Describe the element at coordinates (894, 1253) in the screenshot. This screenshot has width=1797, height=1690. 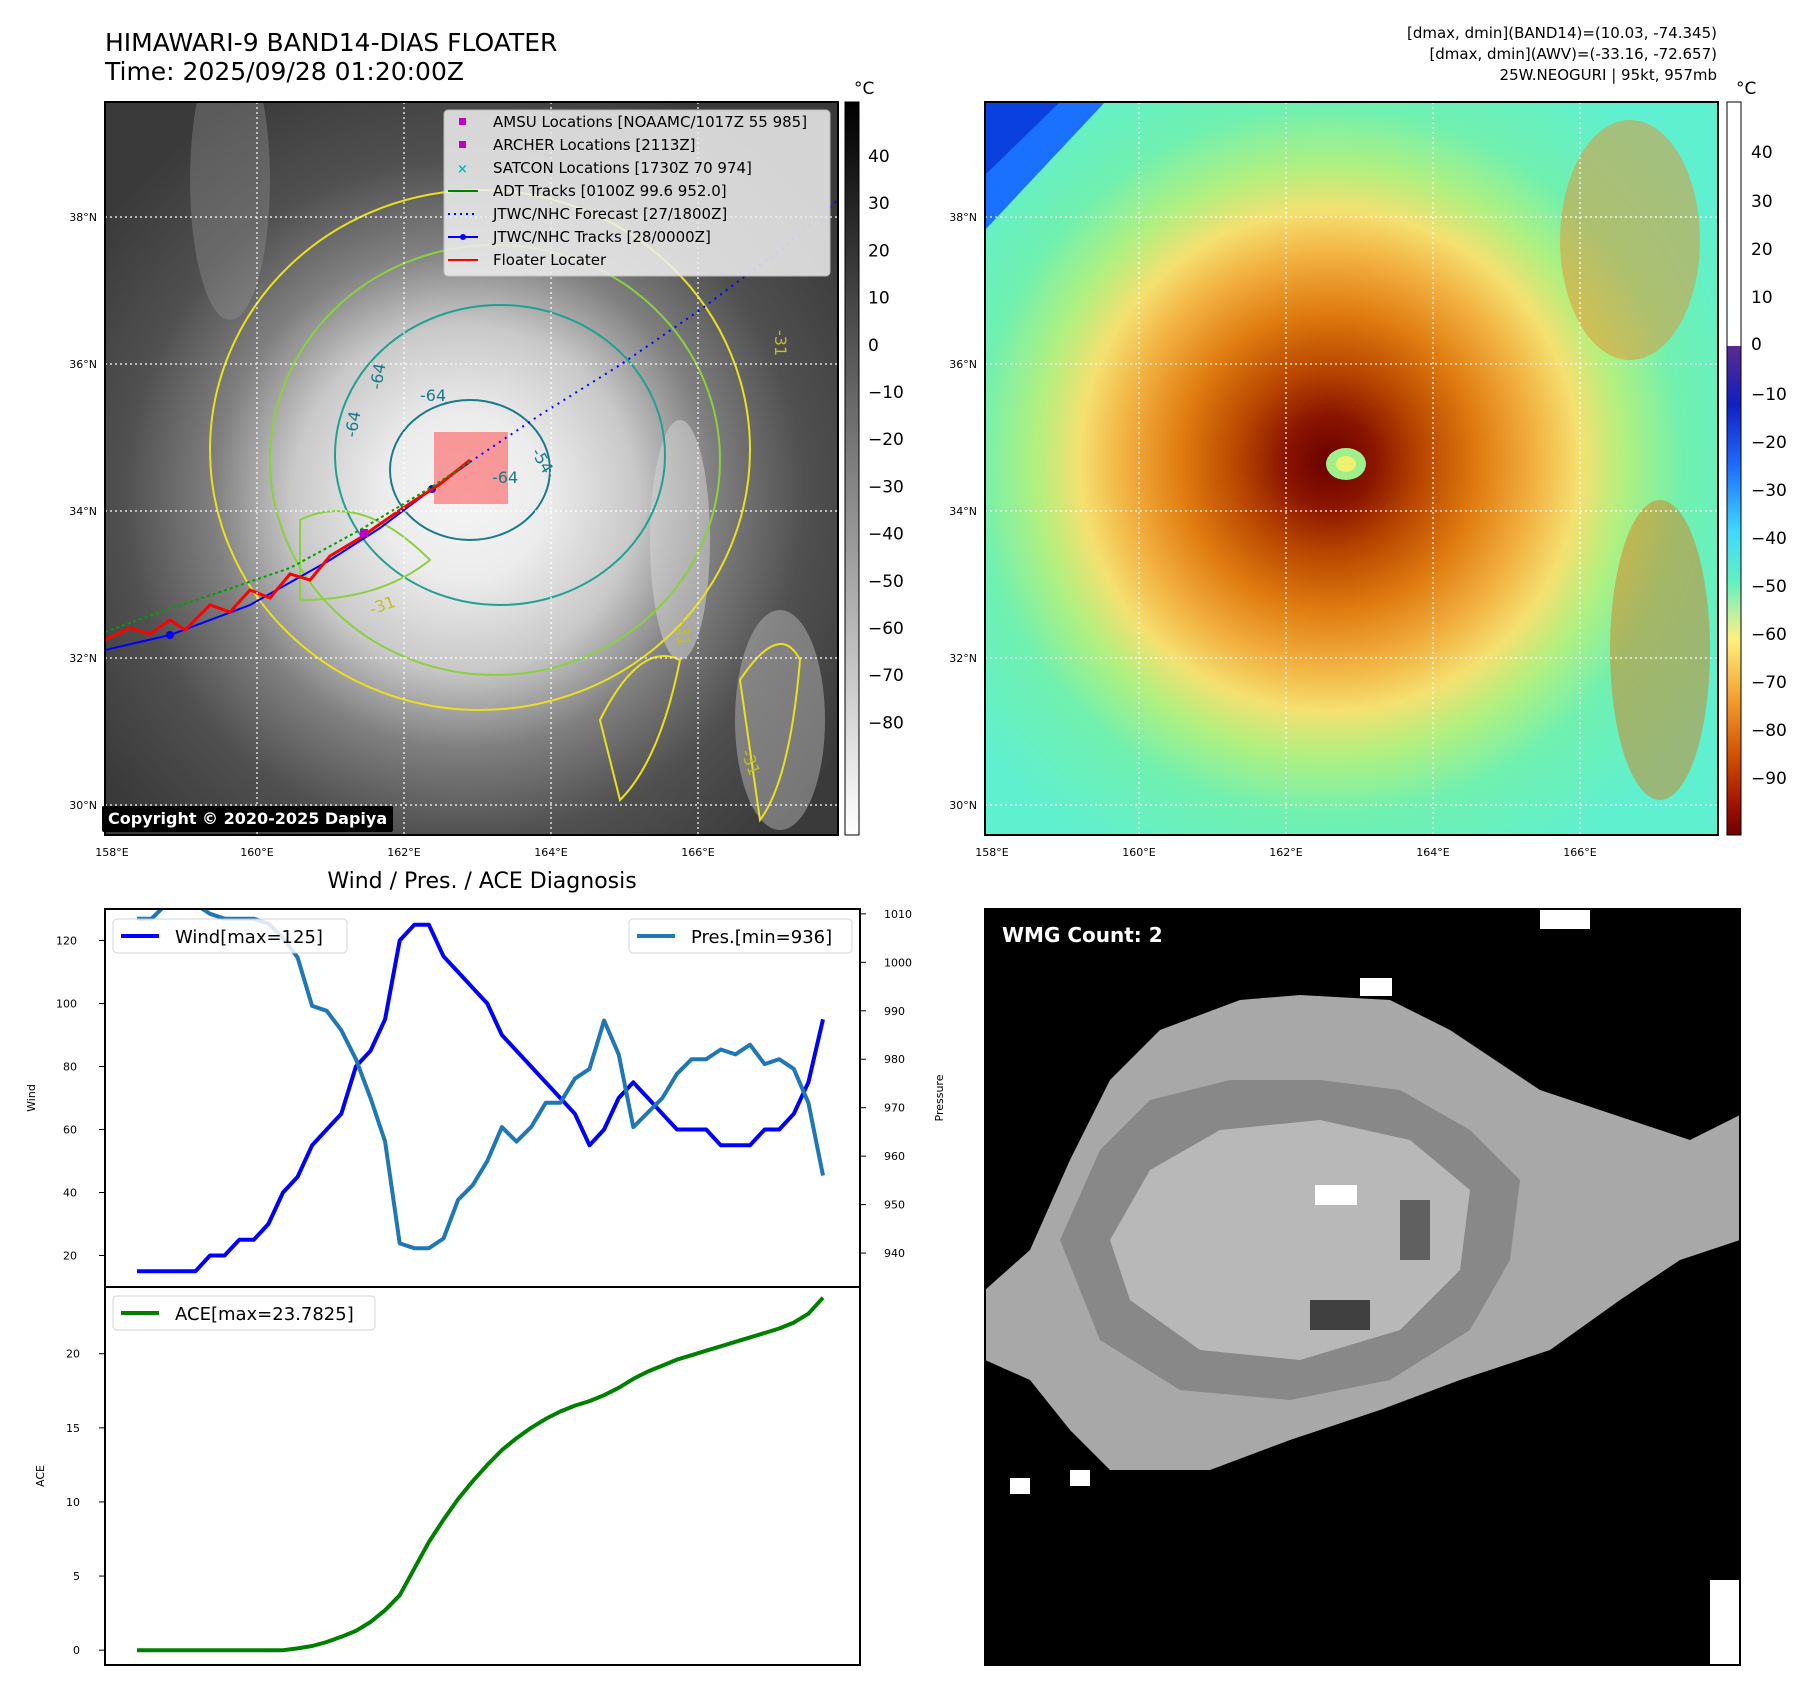
I see `pressure-ytick: 940` at that location.